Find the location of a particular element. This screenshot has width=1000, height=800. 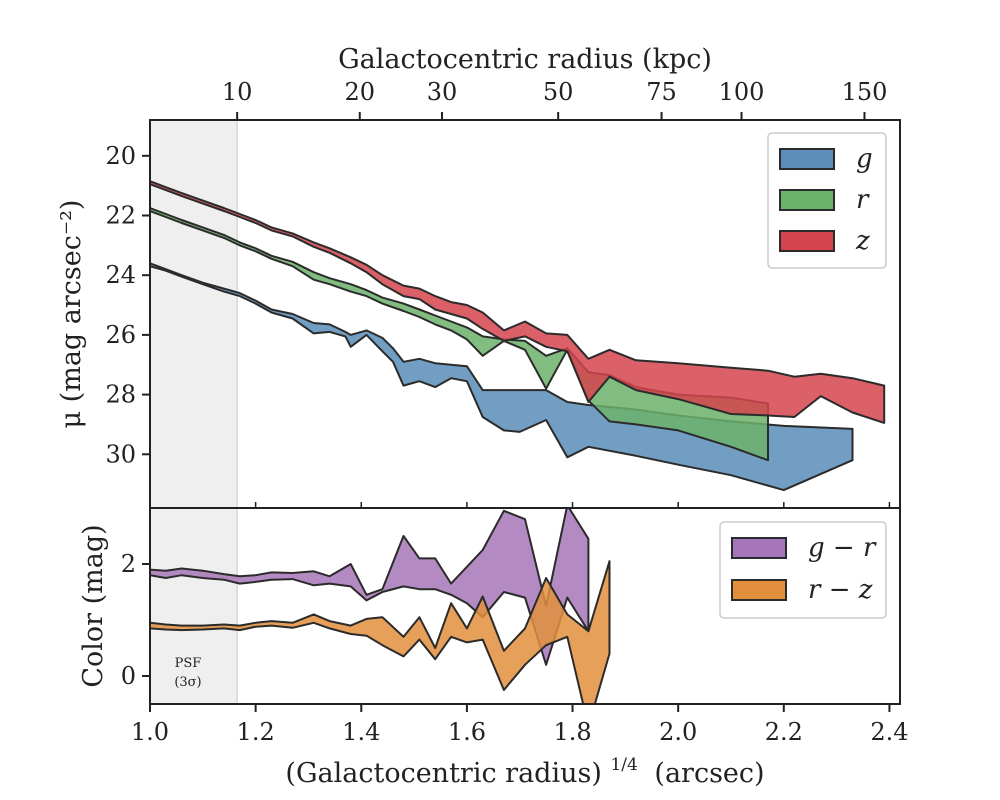

x-axis-label-base: (Galactocentric radius) is located at coordinates (443, 773).